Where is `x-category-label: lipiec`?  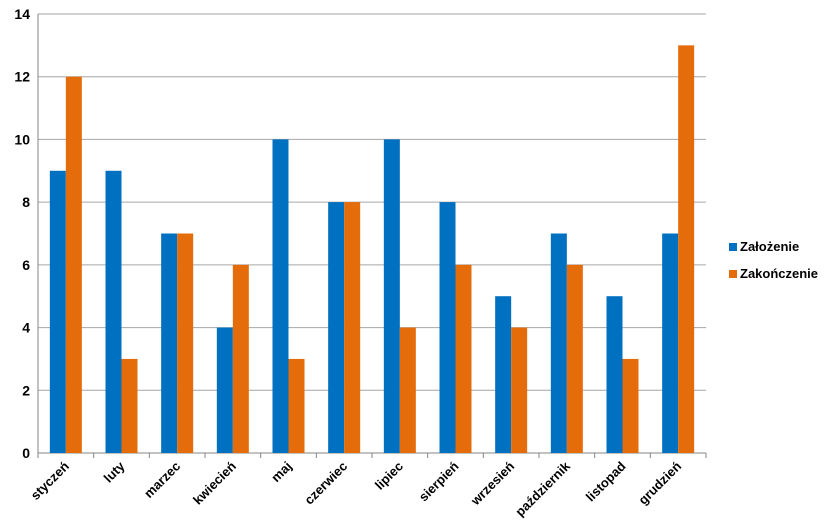 x-category-label: lipiec is located at coordinates (389, 476).